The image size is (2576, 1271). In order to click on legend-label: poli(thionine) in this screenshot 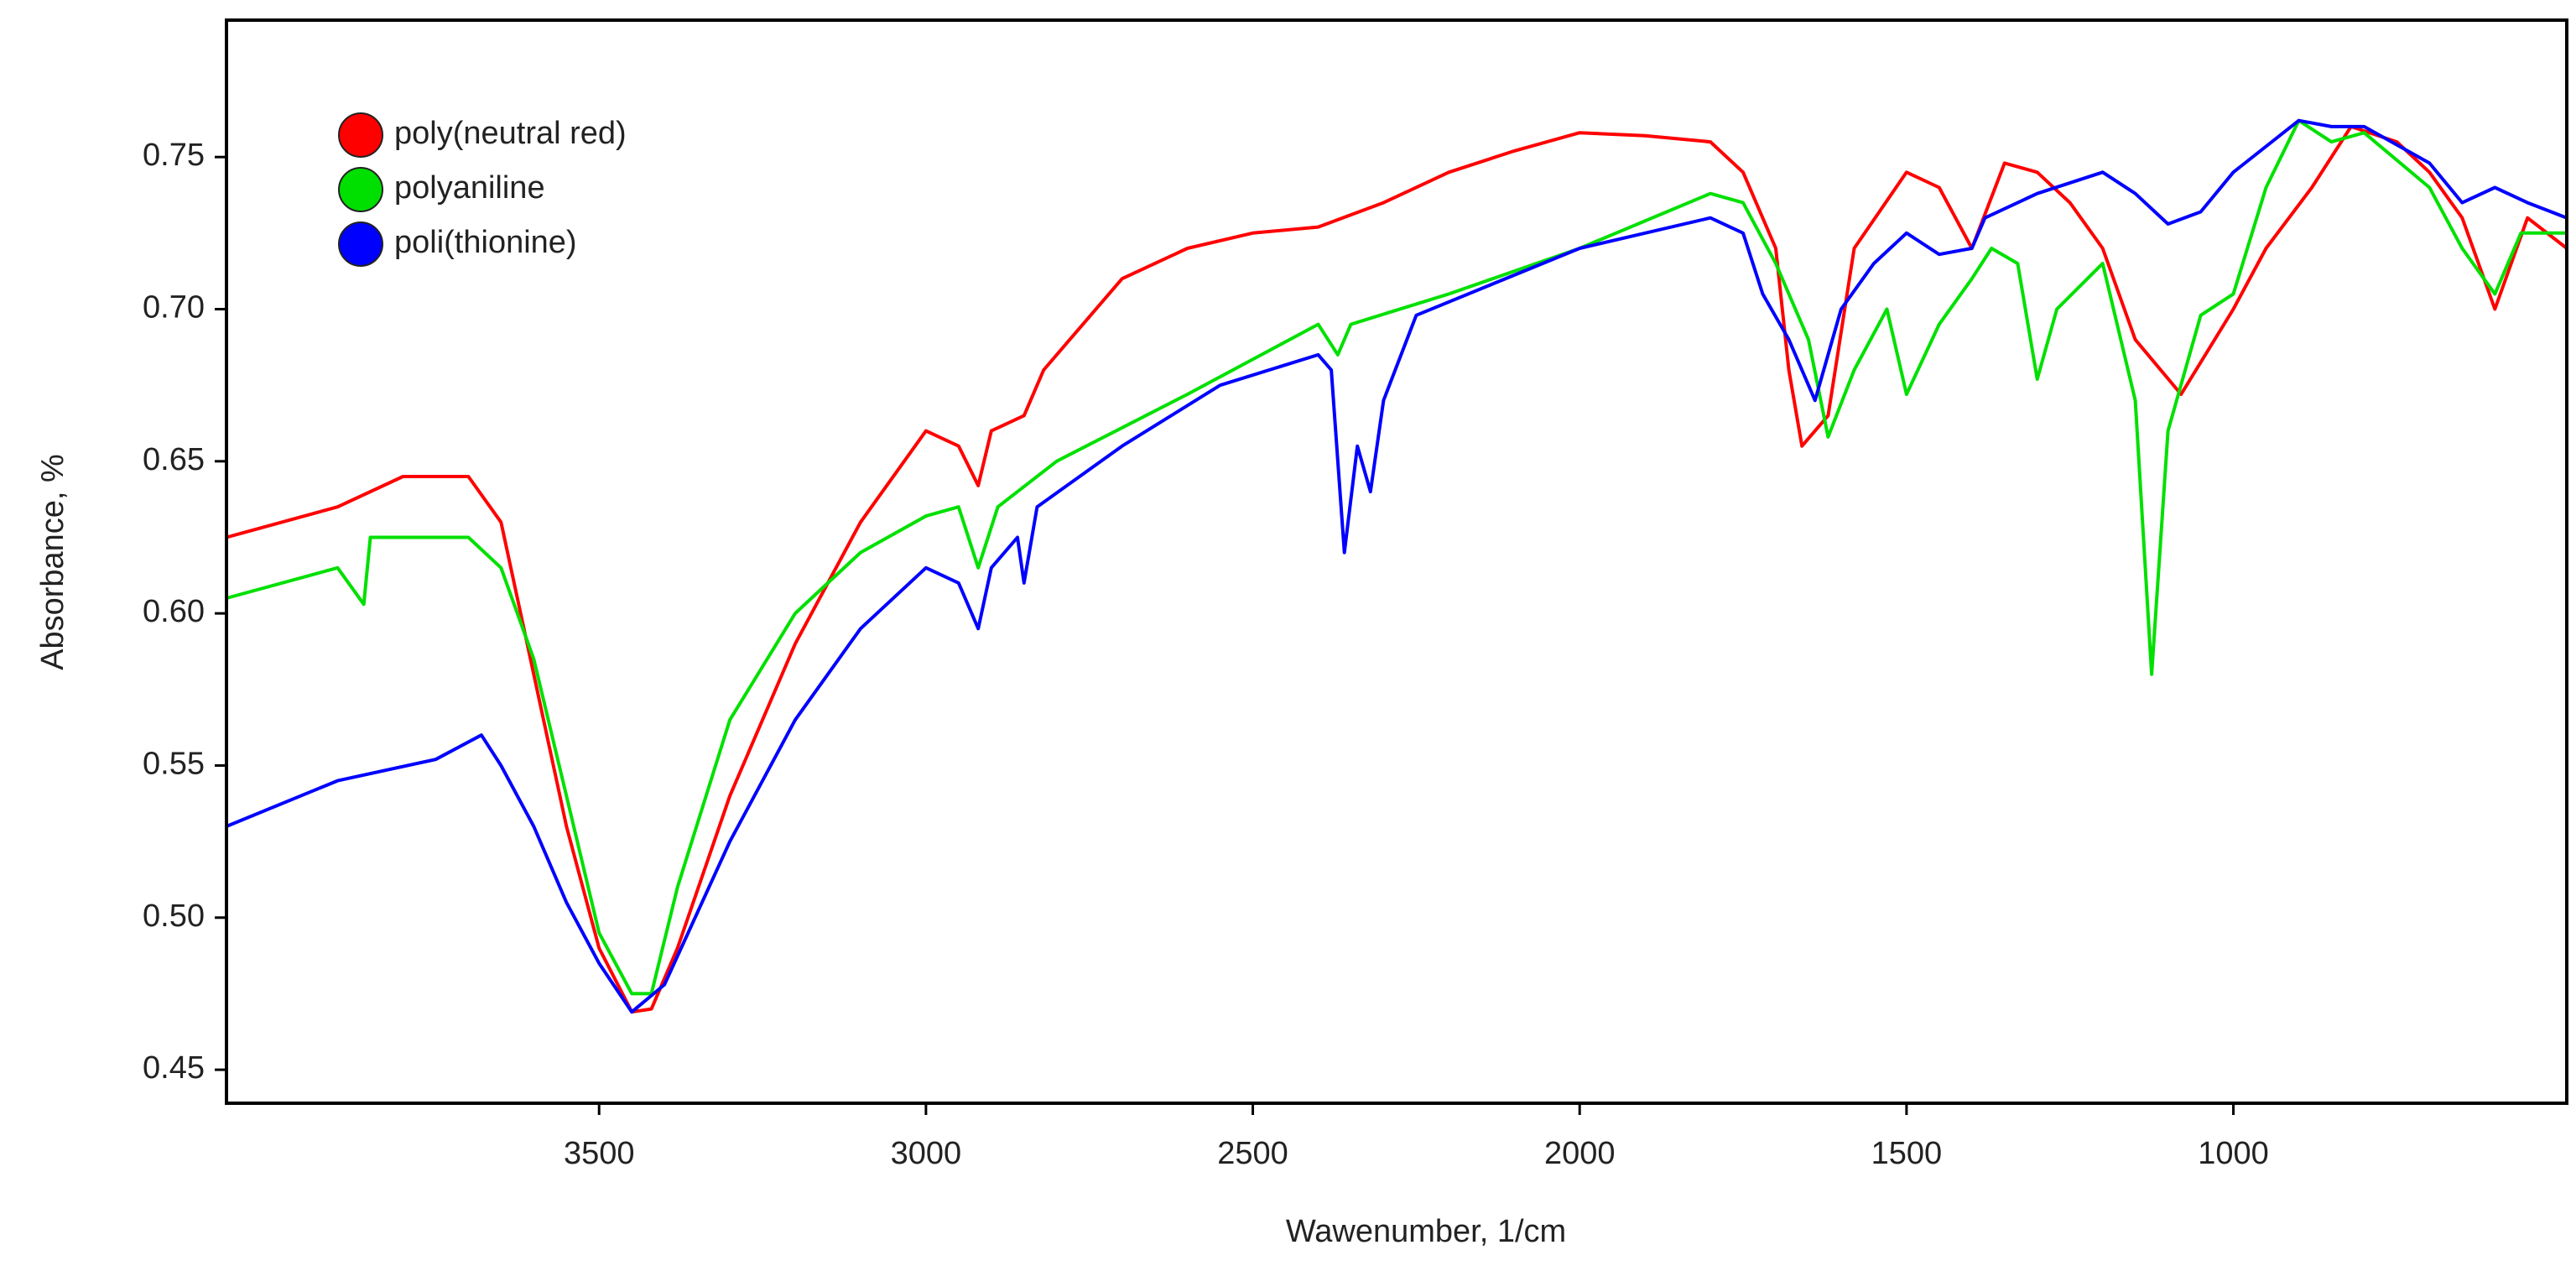, I will do `click(485, 242)`.